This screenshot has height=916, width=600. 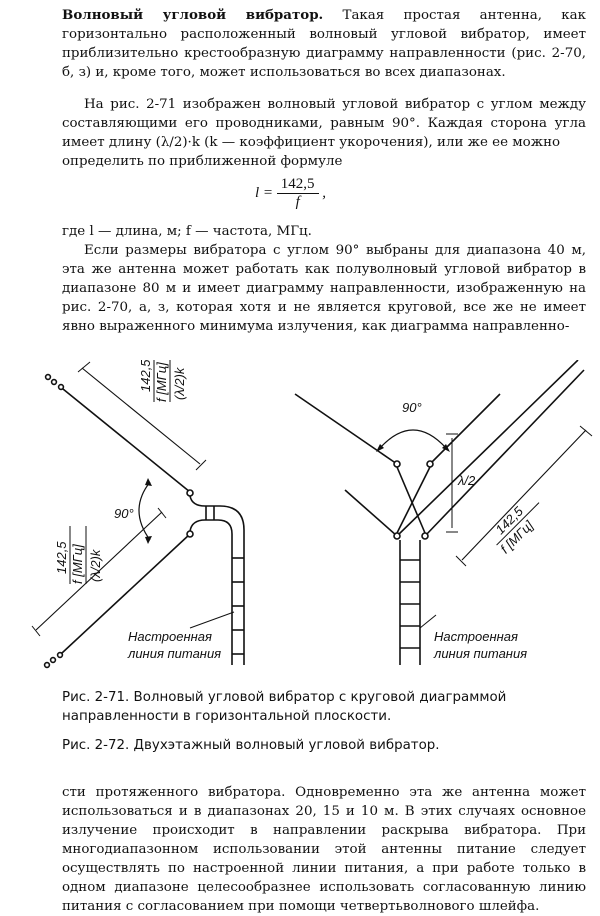 I want to click on right-feed-label-1: Настроенная, so click(x=476, y=636).